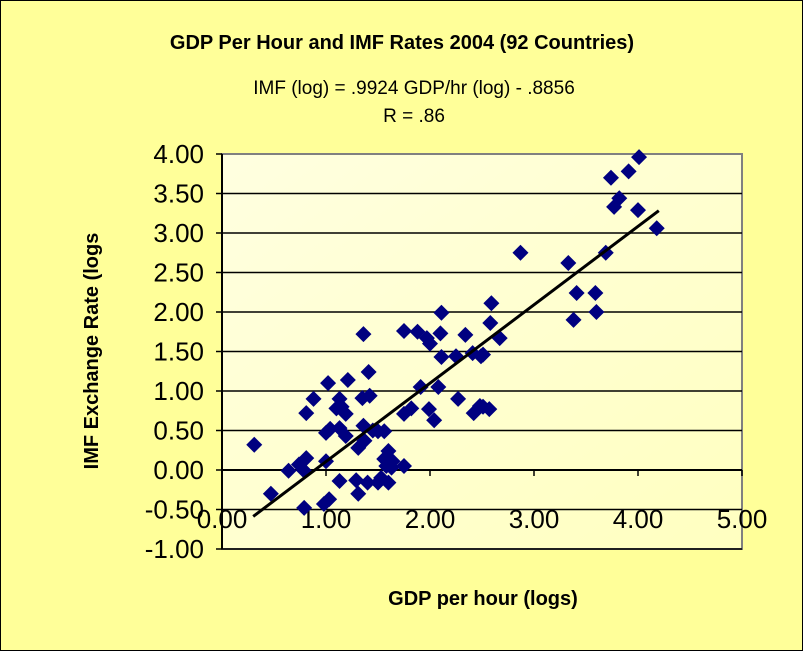 This screenshot has width=803, height=651. What do you see at coordinates (178, 431) in the screenshot?
I see `y-tick-label: 0.50` at bounding box center [178, 431].